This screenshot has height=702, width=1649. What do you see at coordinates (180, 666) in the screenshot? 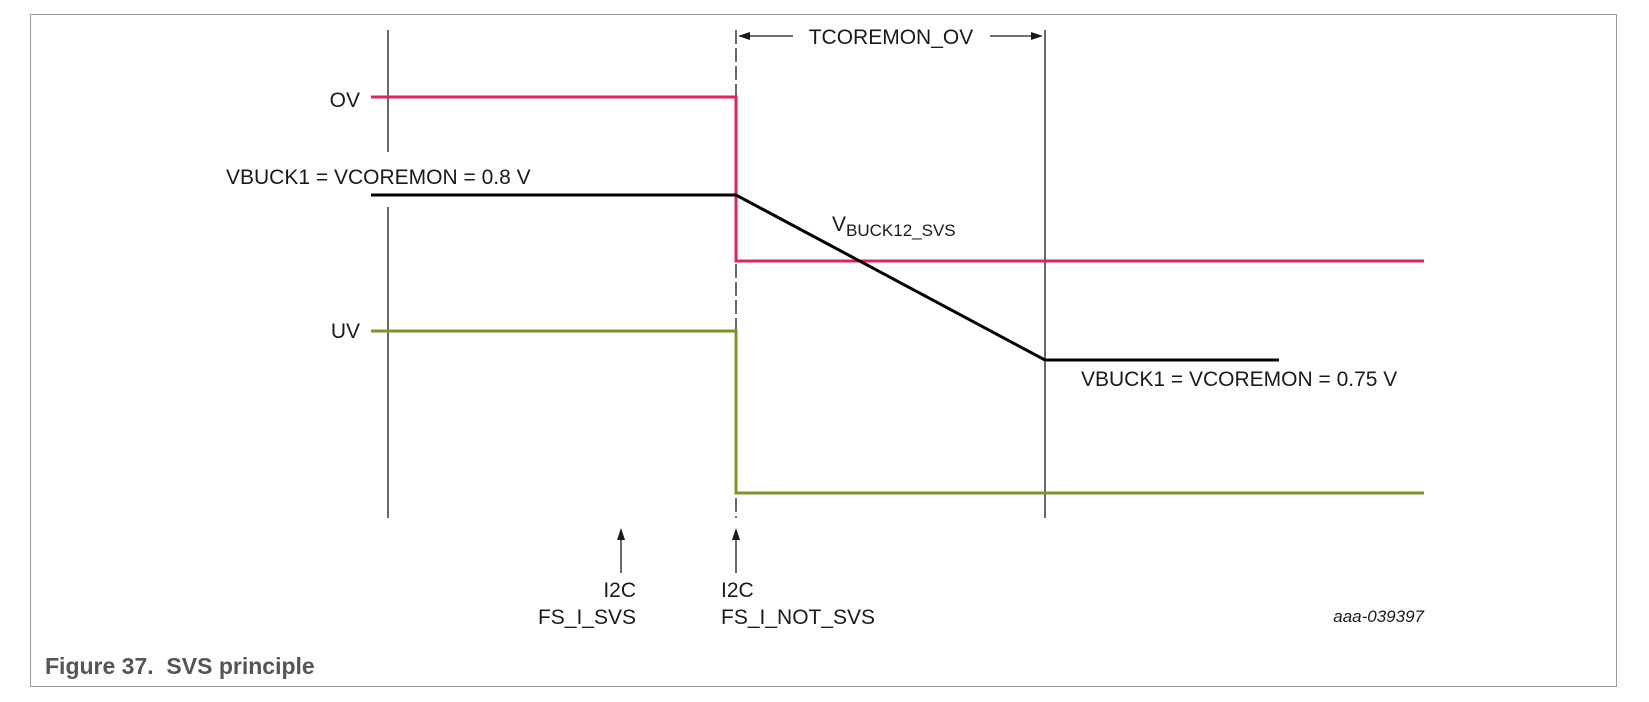
I see `figure-caption: Figure 37. SVS principle` at bounding box center [180, 666].